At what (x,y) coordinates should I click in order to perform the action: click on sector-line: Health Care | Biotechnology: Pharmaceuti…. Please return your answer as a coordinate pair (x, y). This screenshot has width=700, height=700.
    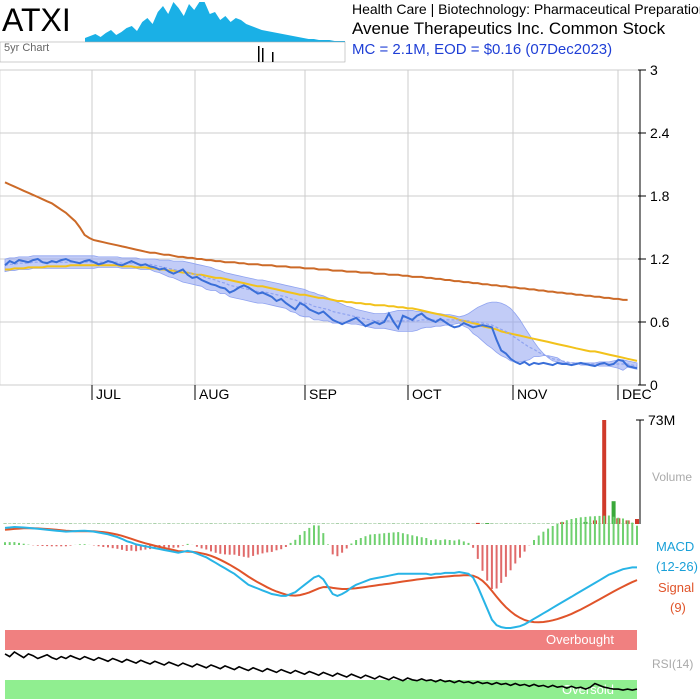
    Looking at the image, I should click on (526, 9).